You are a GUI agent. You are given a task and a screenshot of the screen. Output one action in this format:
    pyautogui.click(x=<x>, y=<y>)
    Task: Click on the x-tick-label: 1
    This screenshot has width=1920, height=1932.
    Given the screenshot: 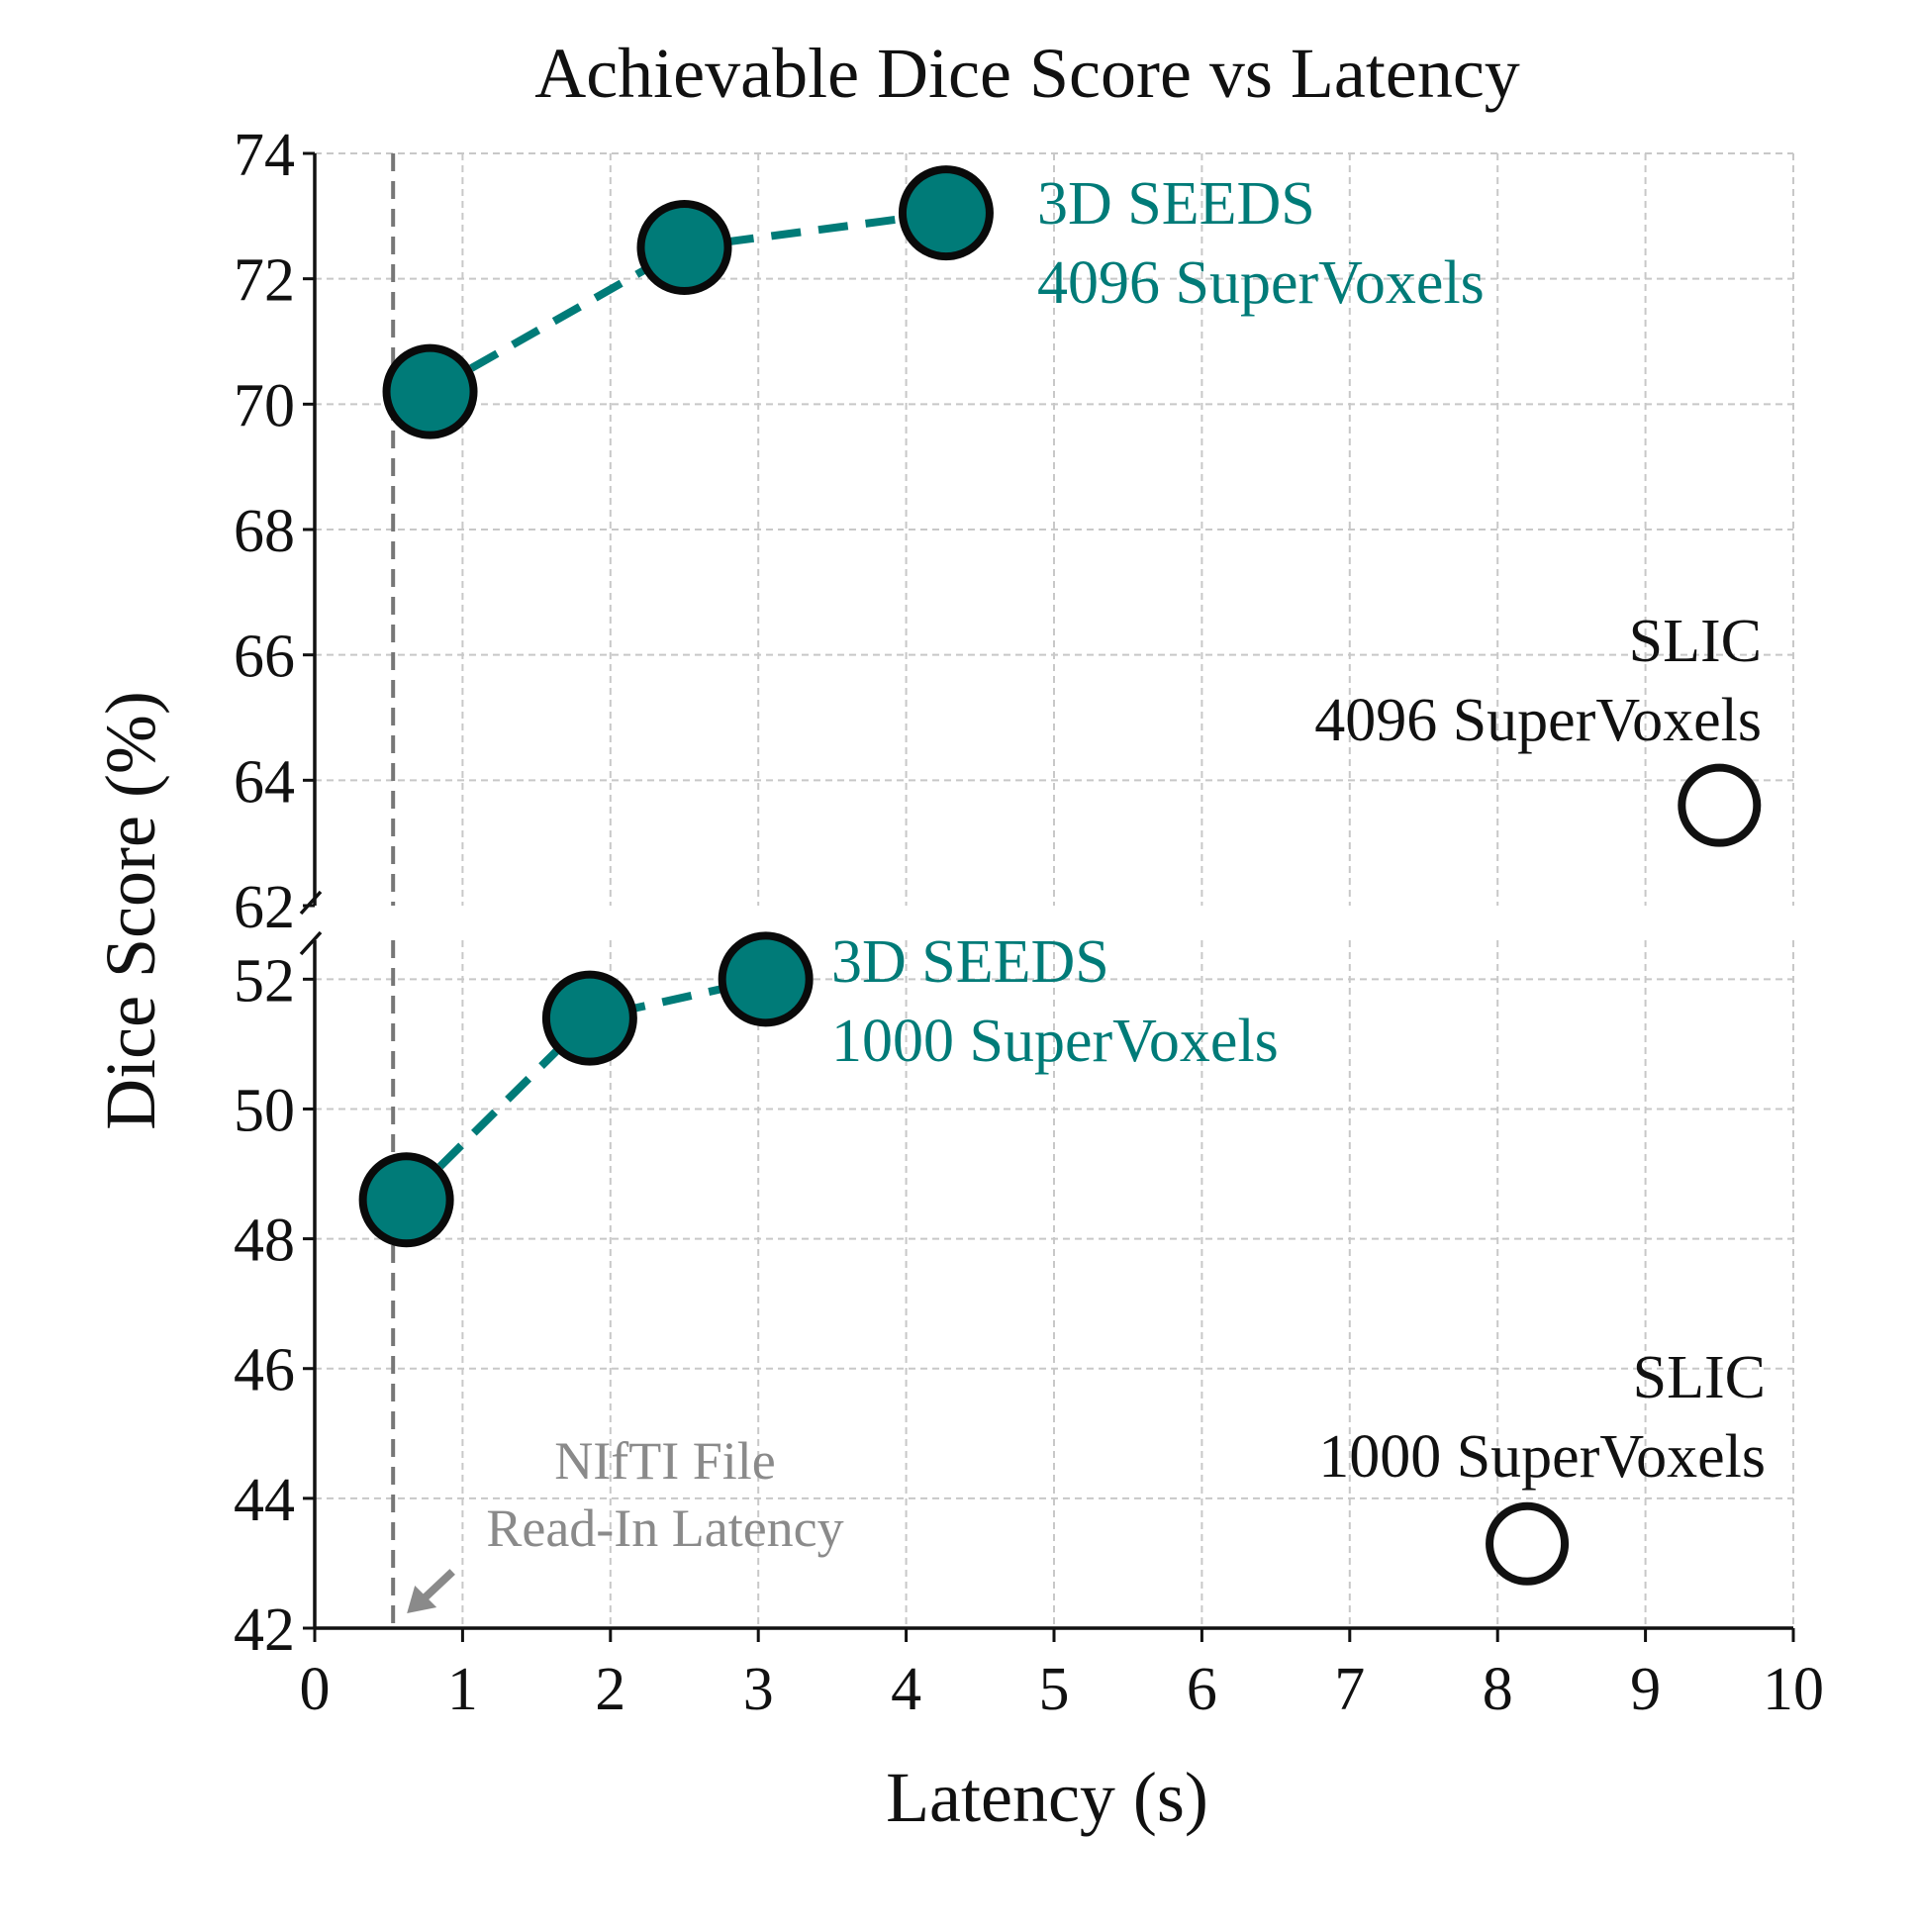 What is the action you would take?
    pyautogui.click(x=463, y=1689)
    